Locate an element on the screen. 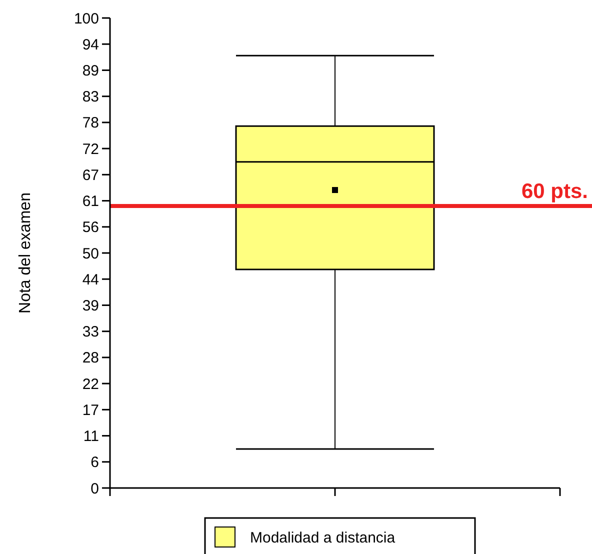 The height and width of the screenshot is (554, 592). y-tick-label: 61 is located at coordinates (90, 201).